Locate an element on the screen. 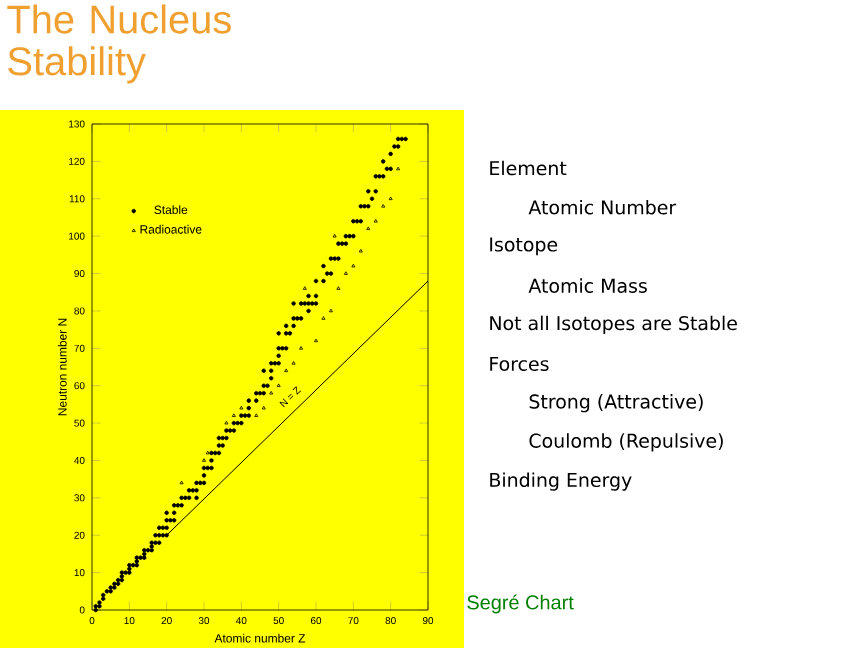 This screenshot has width=864, height=648. text: Segré Chart is located at coordinates (520, 604).